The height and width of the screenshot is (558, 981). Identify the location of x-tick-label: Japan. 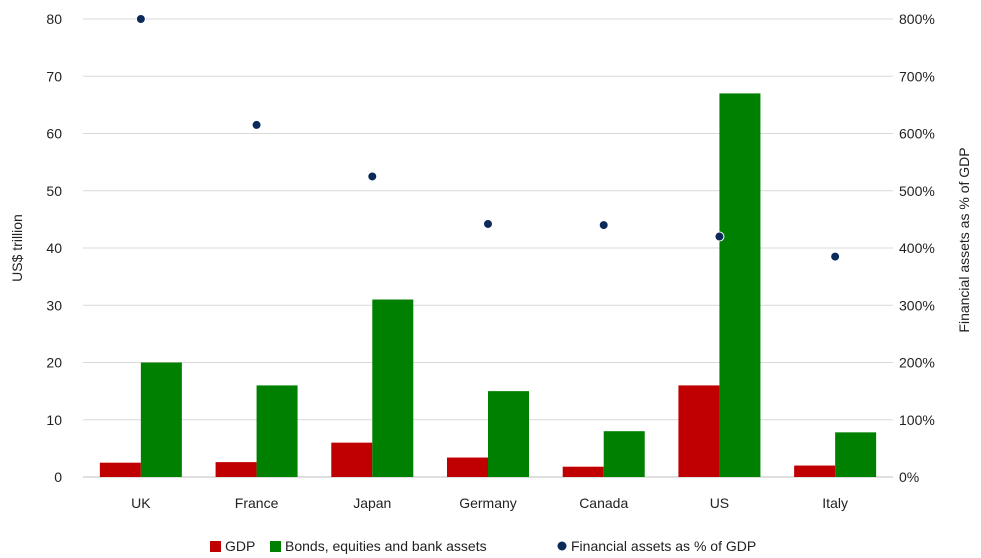
(372, 503).